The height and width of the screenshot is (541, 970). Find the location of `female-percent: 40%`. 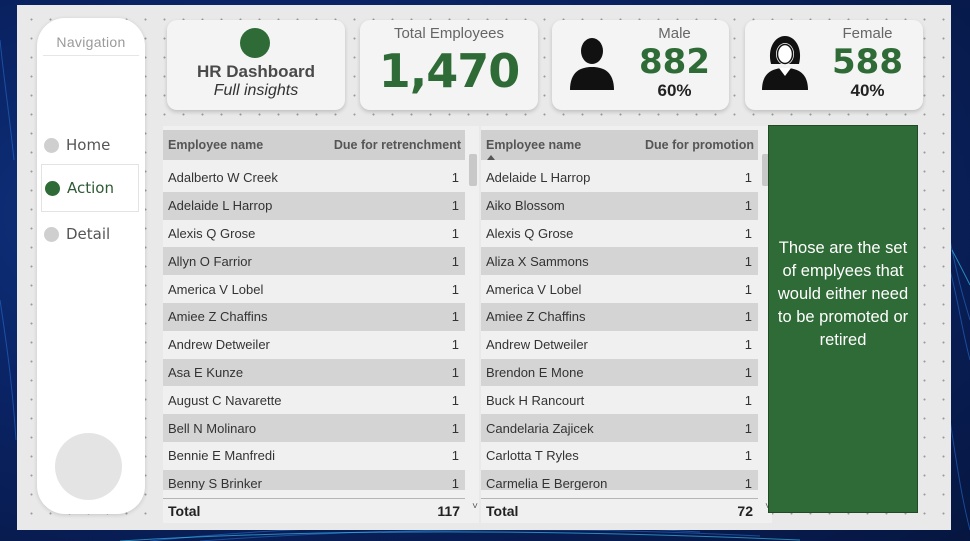

female-percent: 40% is located at coordinates (867, 90).